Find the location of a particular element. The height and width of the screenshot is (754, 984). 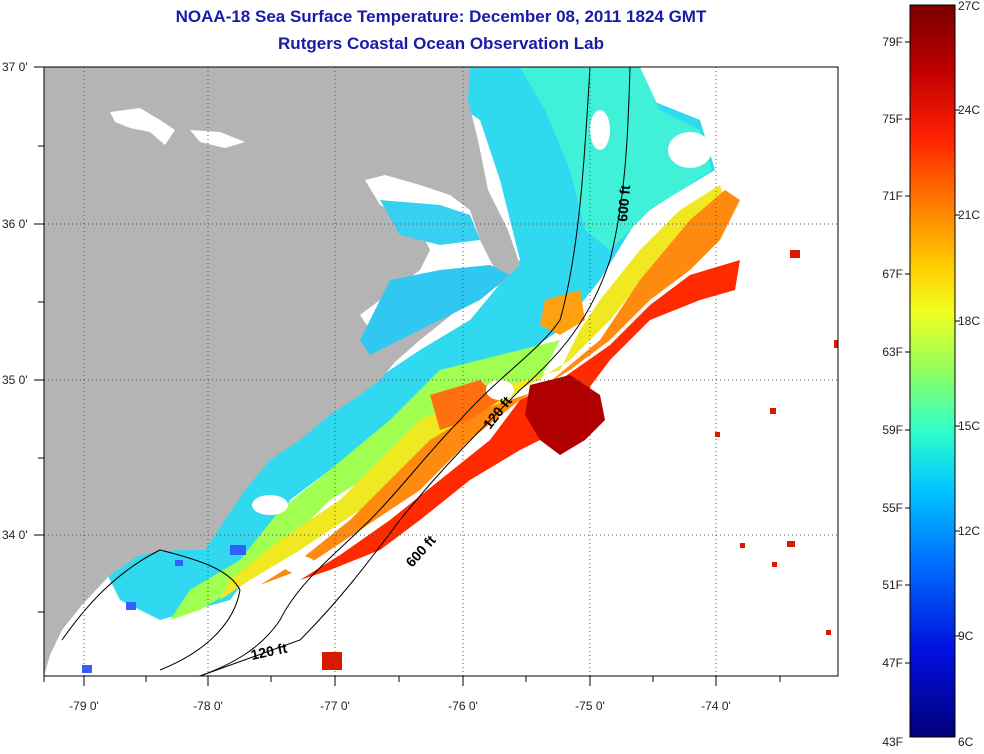

colorbar-f-label: 51F is located at coordinates (892, 585).